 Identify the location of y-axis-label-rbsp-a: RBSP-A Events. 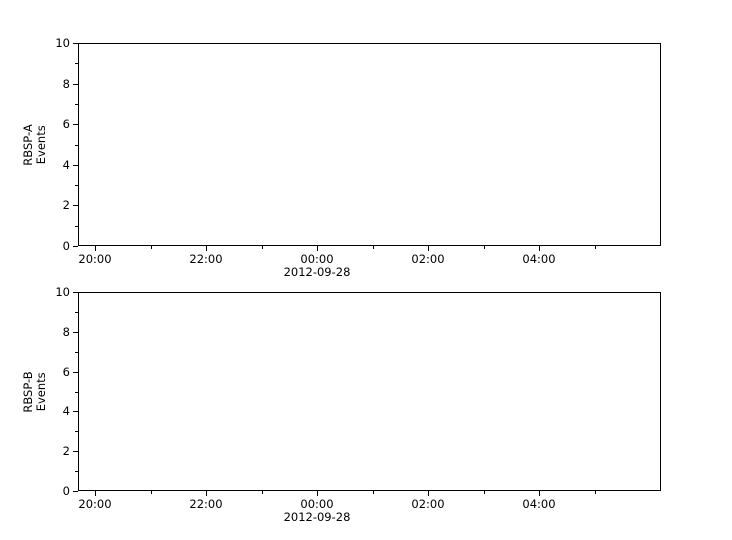
(34, 144).